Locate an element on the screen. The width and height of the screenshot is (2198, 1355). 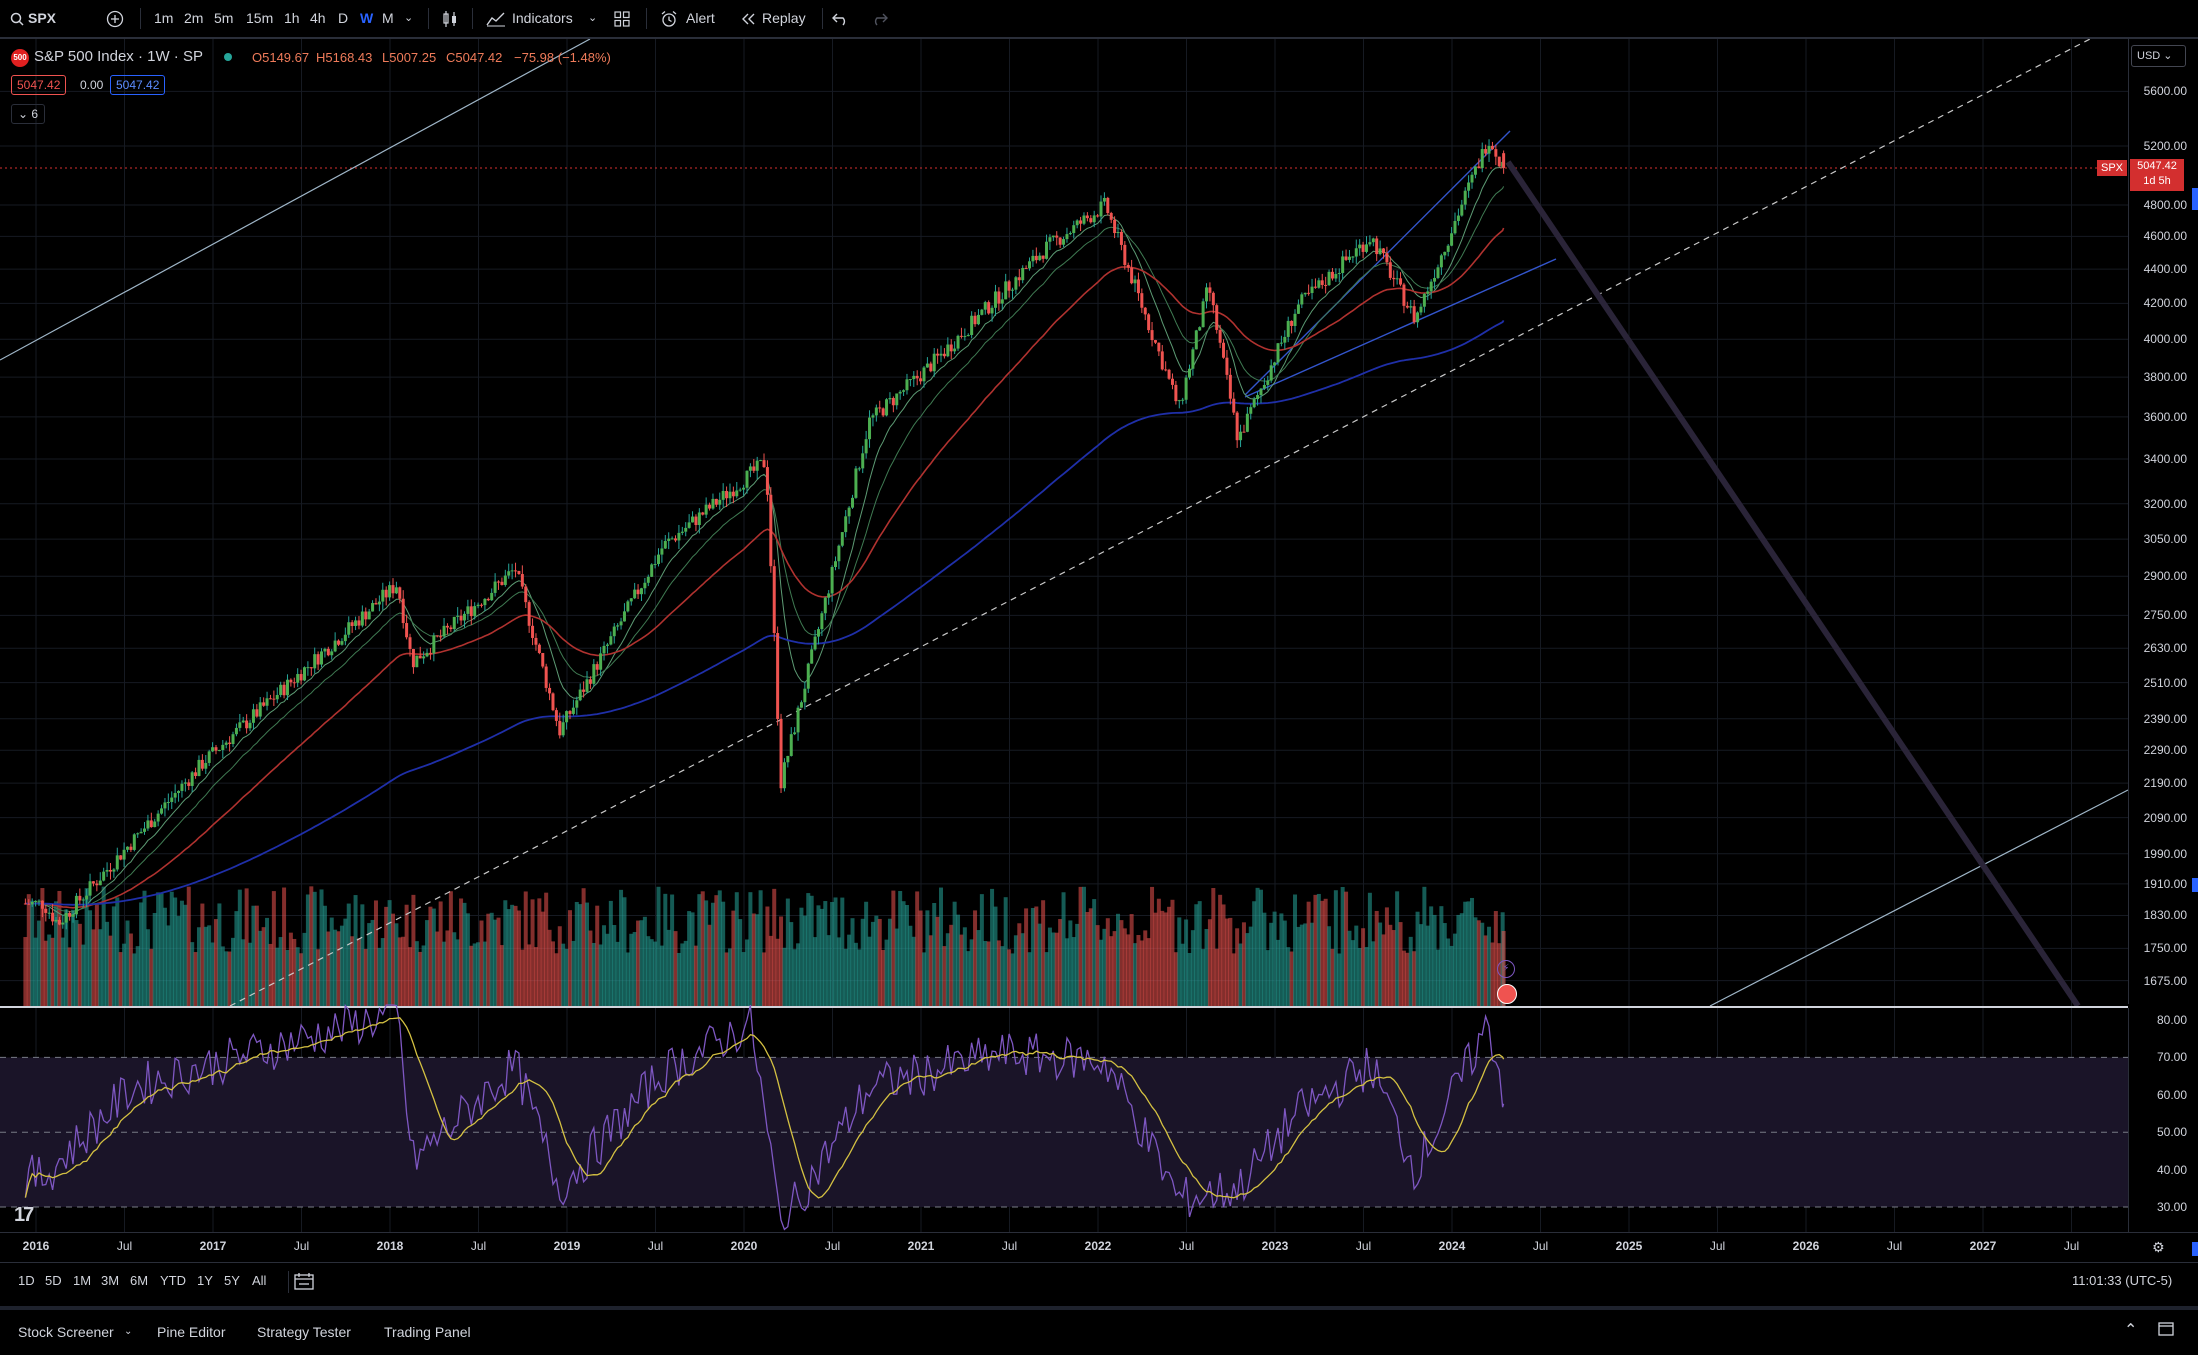
interval-d: D is located at coordinates (343, 18).